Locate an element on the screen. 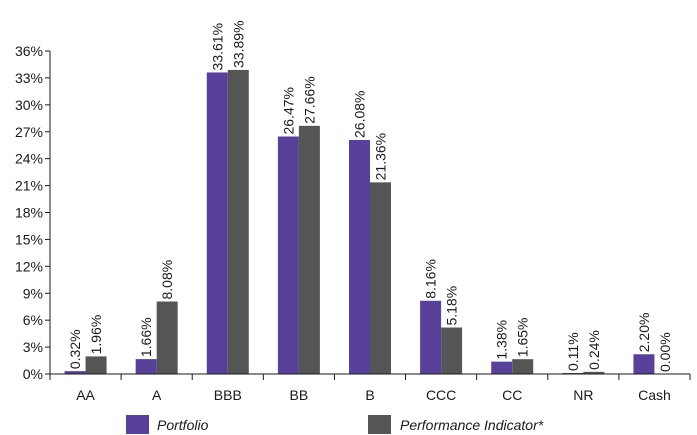  data-label: 26.08% is located at coordinates (360, 114).